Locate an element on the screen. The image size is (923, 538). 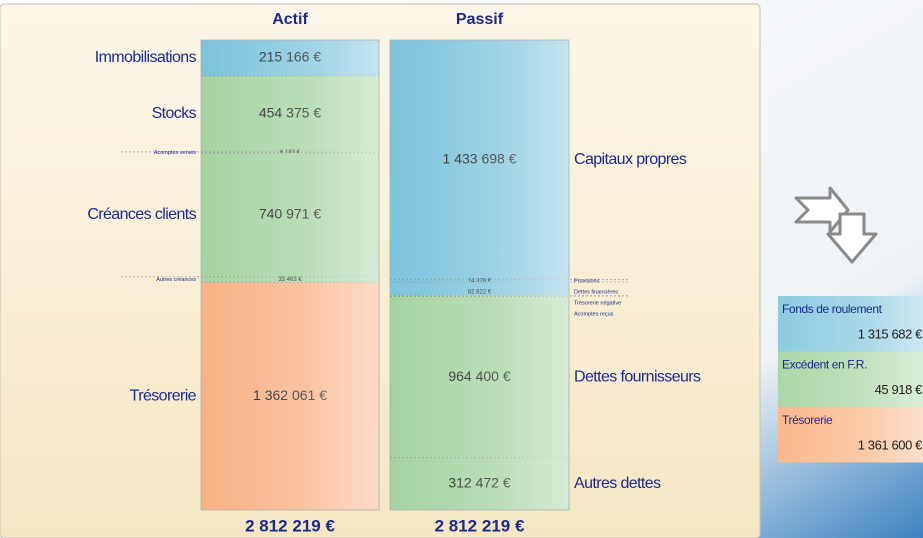
segment-name: Trésorerie is located at coordinates (163, 395).